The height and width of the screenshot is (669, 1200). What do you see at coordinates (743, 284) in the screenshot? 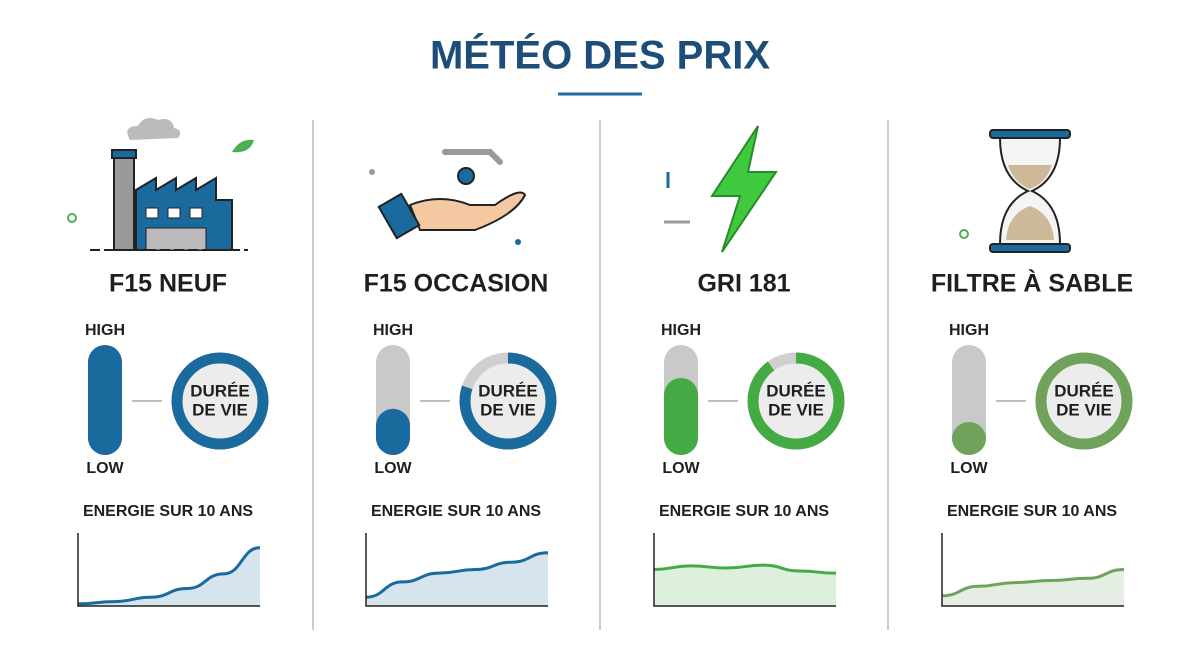
I see `column-name: GRI 181` at bounding box center [743, 284].